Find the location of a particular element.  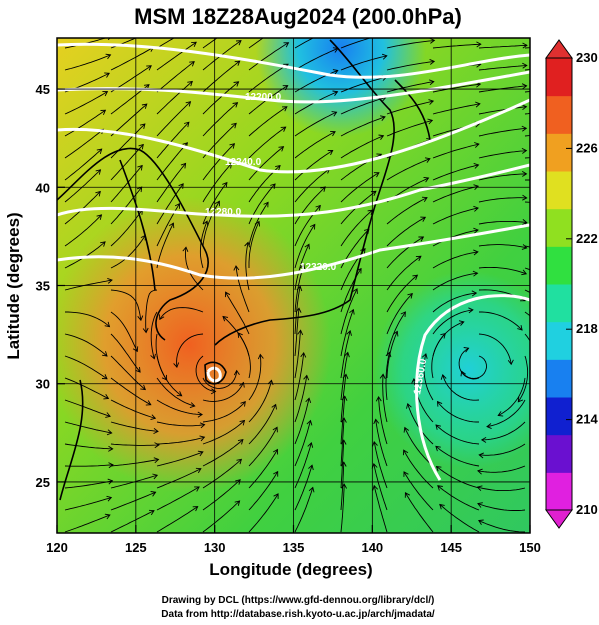

y-axis-label: Latitude (degrees) is located at coordinates (13, 285).